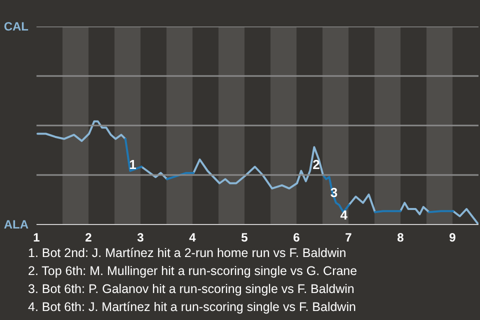 The height and width of the screenshot is (320, 480). What do you see at coordinates (36, 237) in the screenshot?
I see `x-tick-label: 1` at bounding box center [36, 237].